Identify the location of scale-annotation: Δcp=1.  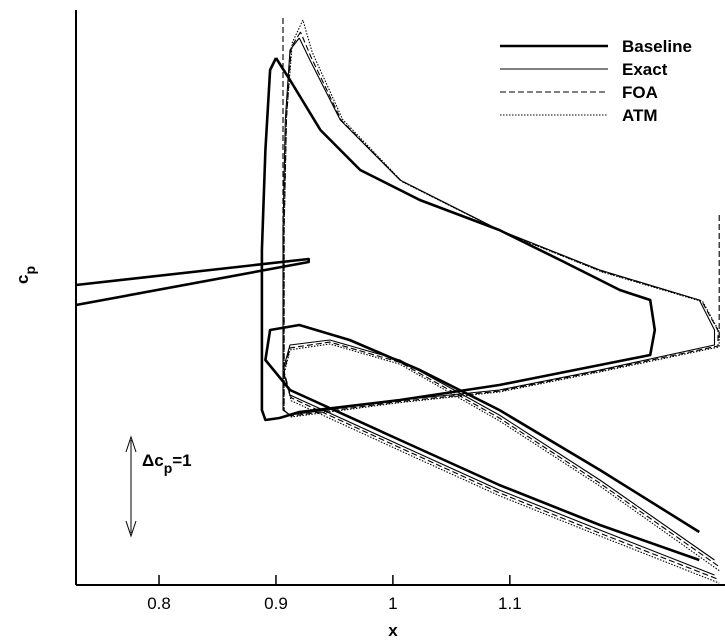
(167, 463).